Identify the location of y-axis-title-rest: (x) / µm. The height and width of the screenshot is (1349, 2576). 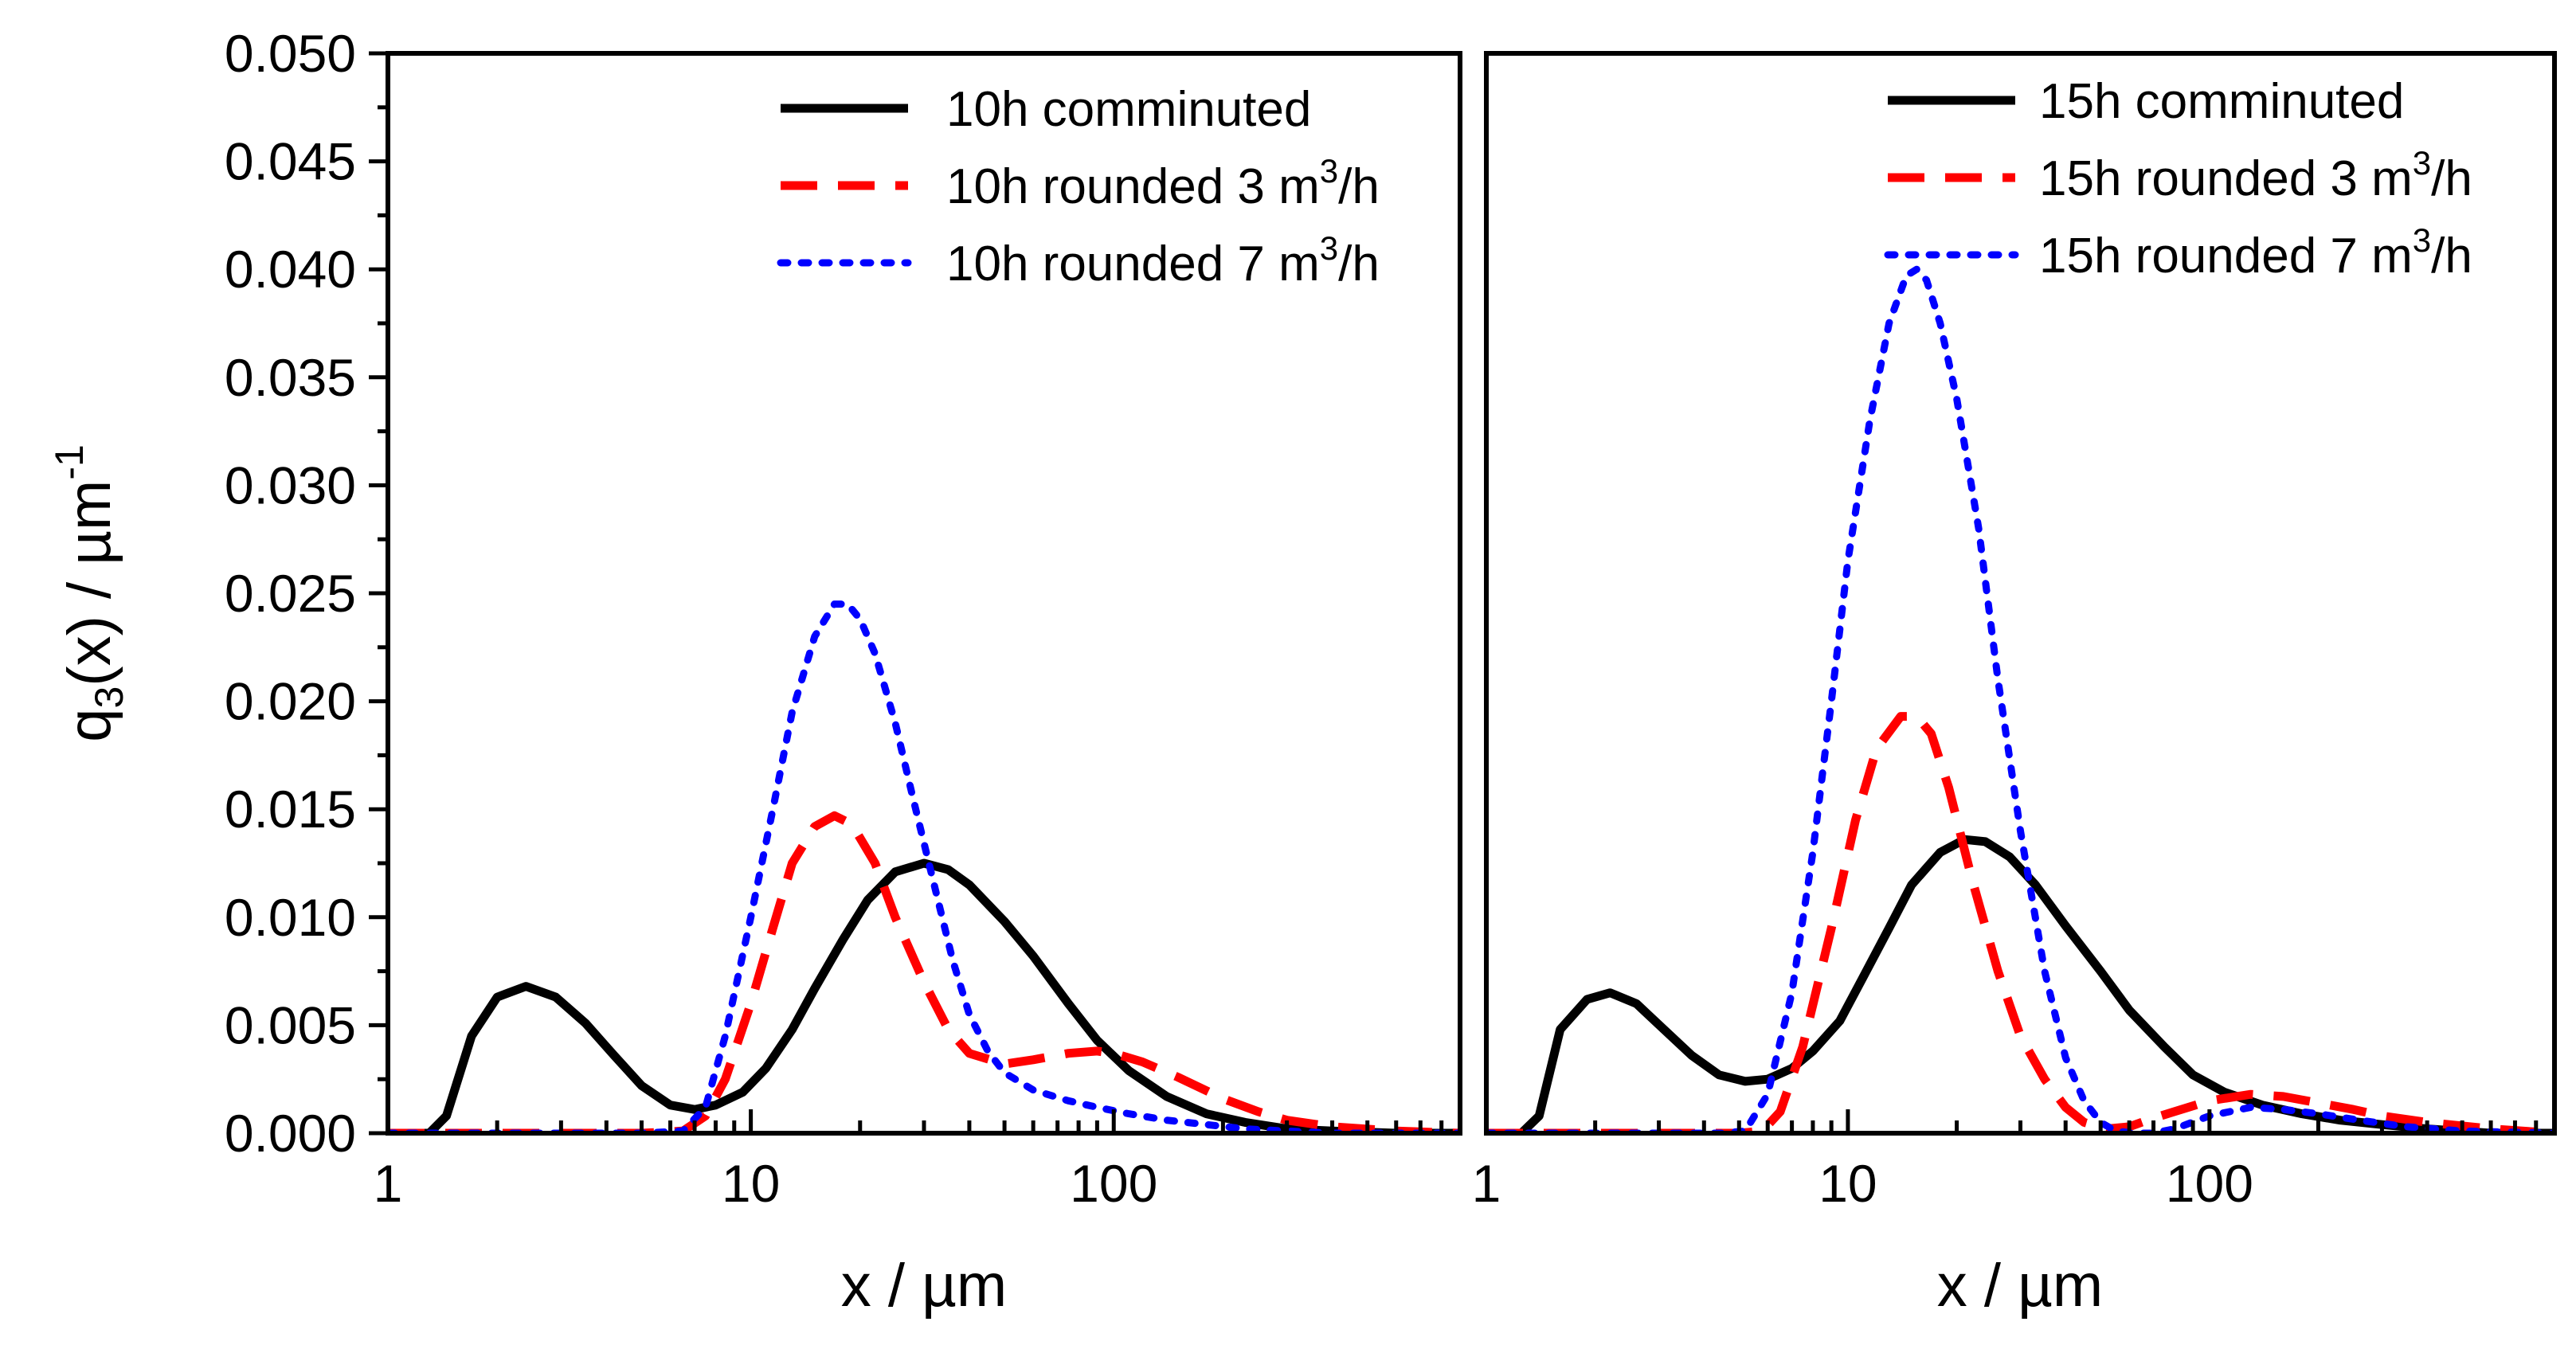
(89, 583).